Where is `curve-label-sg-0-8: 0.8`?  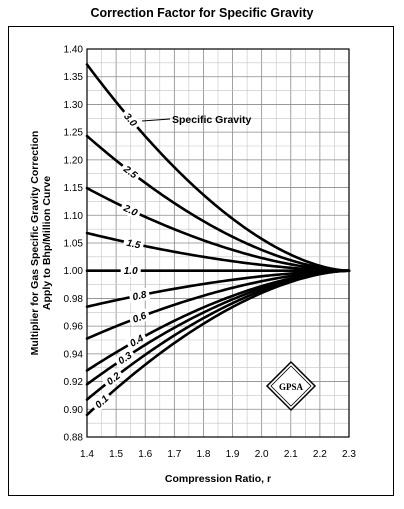
curve-label-sg-0-8: 0.8 is located at coordinates (140, 297).